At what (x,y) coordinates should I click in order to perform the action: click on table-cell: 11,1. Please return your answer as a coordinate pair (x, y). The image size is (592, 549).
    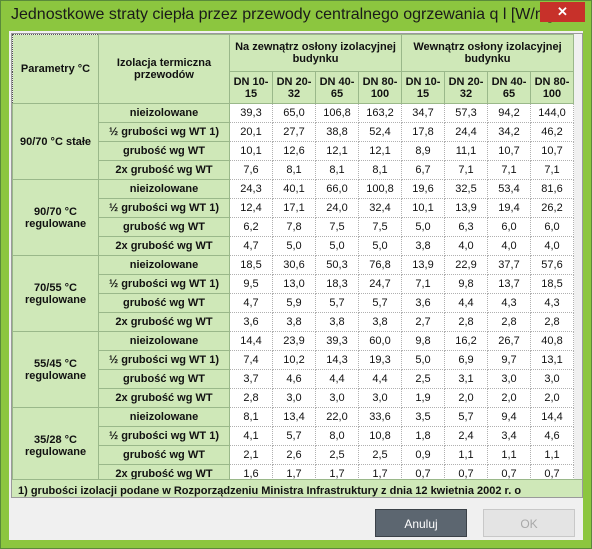
    Looking at the image, I should click on (466, 151).